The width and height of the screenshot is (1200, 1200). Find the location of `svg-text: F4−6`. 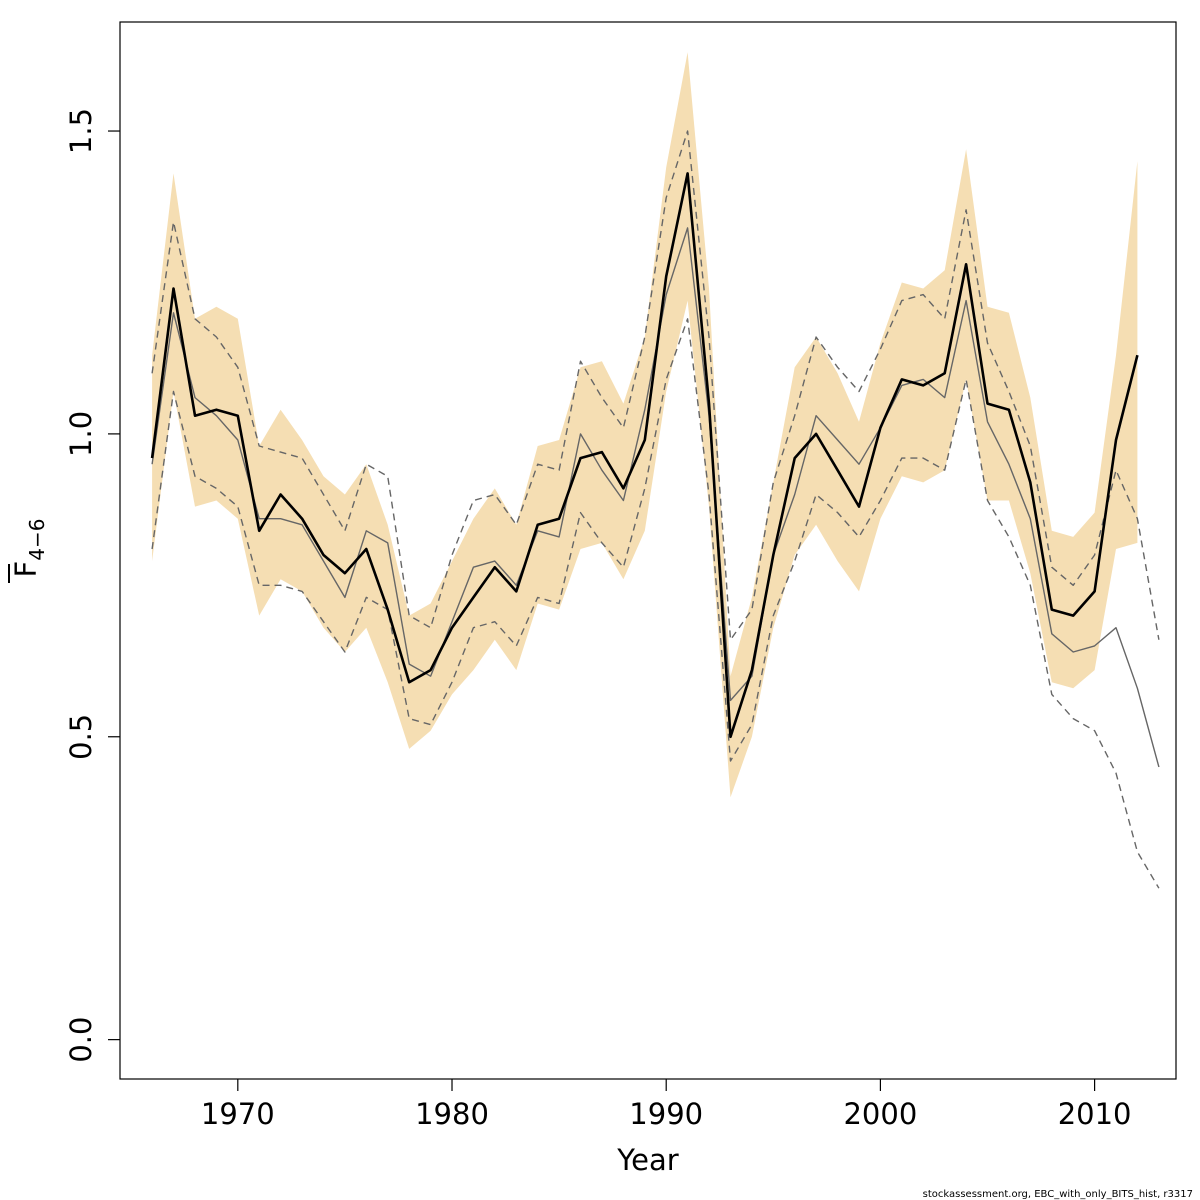

svg-text: F4−6 is located at coordinates (29, 548).